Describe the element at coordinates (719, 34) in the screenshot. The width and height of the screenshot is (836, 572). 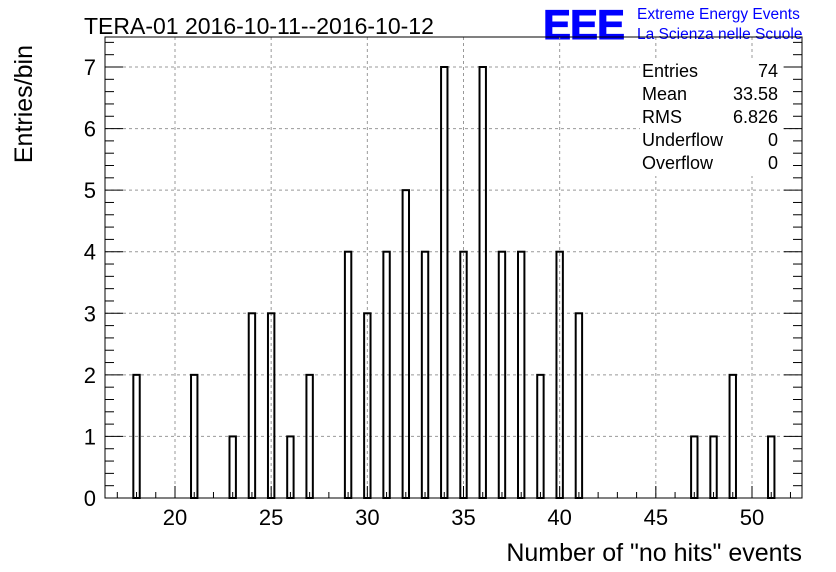
I see `logo-line2: La Scienza nelle Scuole` at that location.